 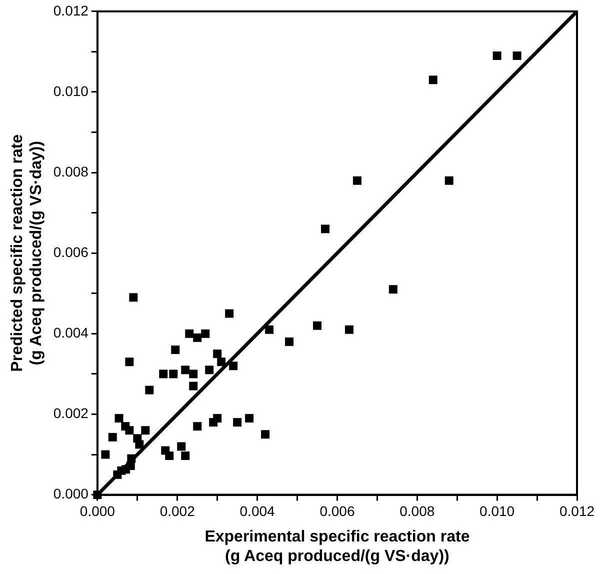 What do you see at coordinates (71, 10) in the screenshot?
I see `y-tick-label: 0.012` at bounding box center [71, 10].